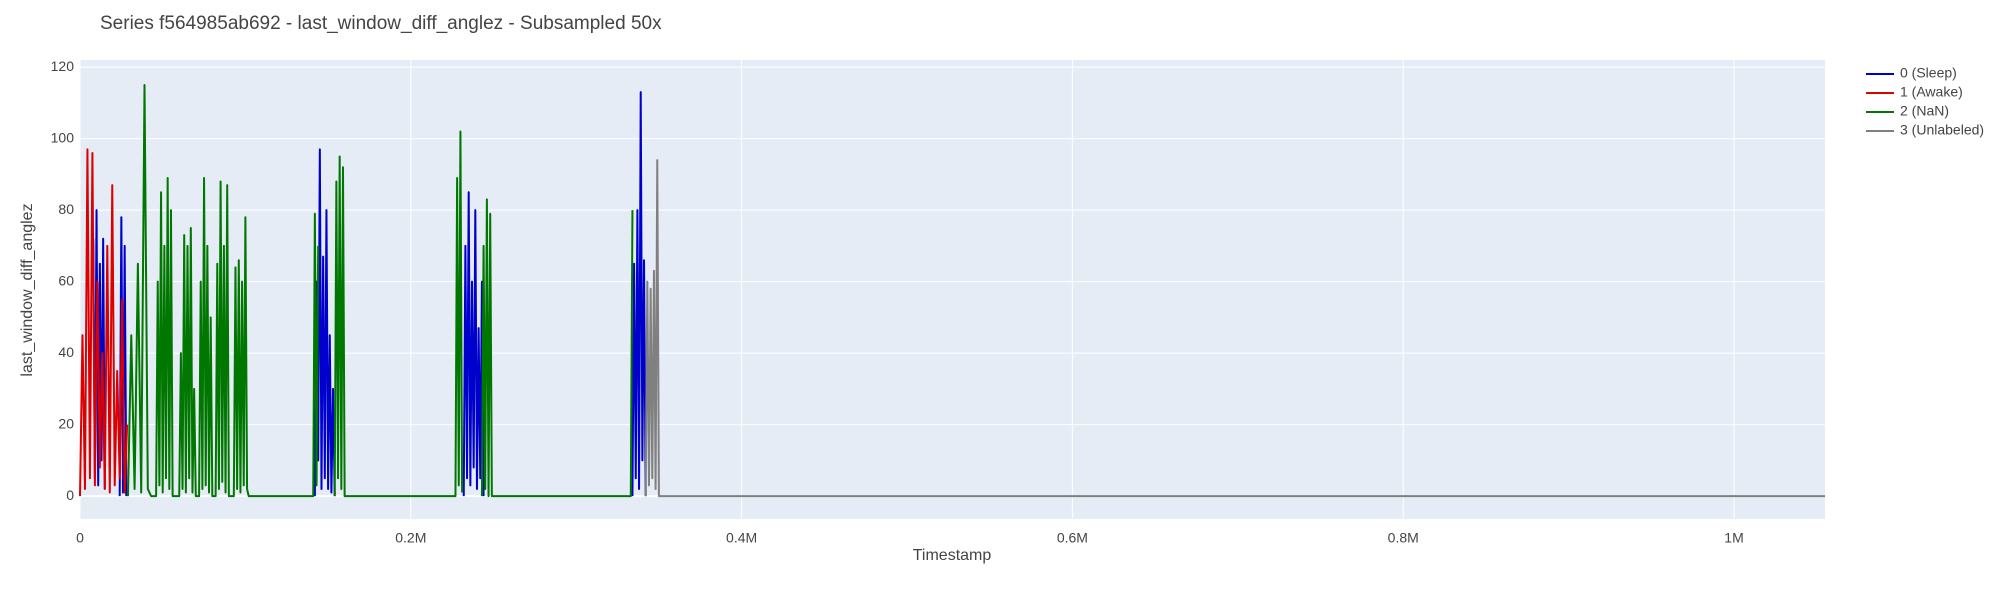  What do you see at coordinates (27, 289) in the screenshot?
I see `y-axis-title: last_window_diff_anglez` at bounding box center [27, 289].